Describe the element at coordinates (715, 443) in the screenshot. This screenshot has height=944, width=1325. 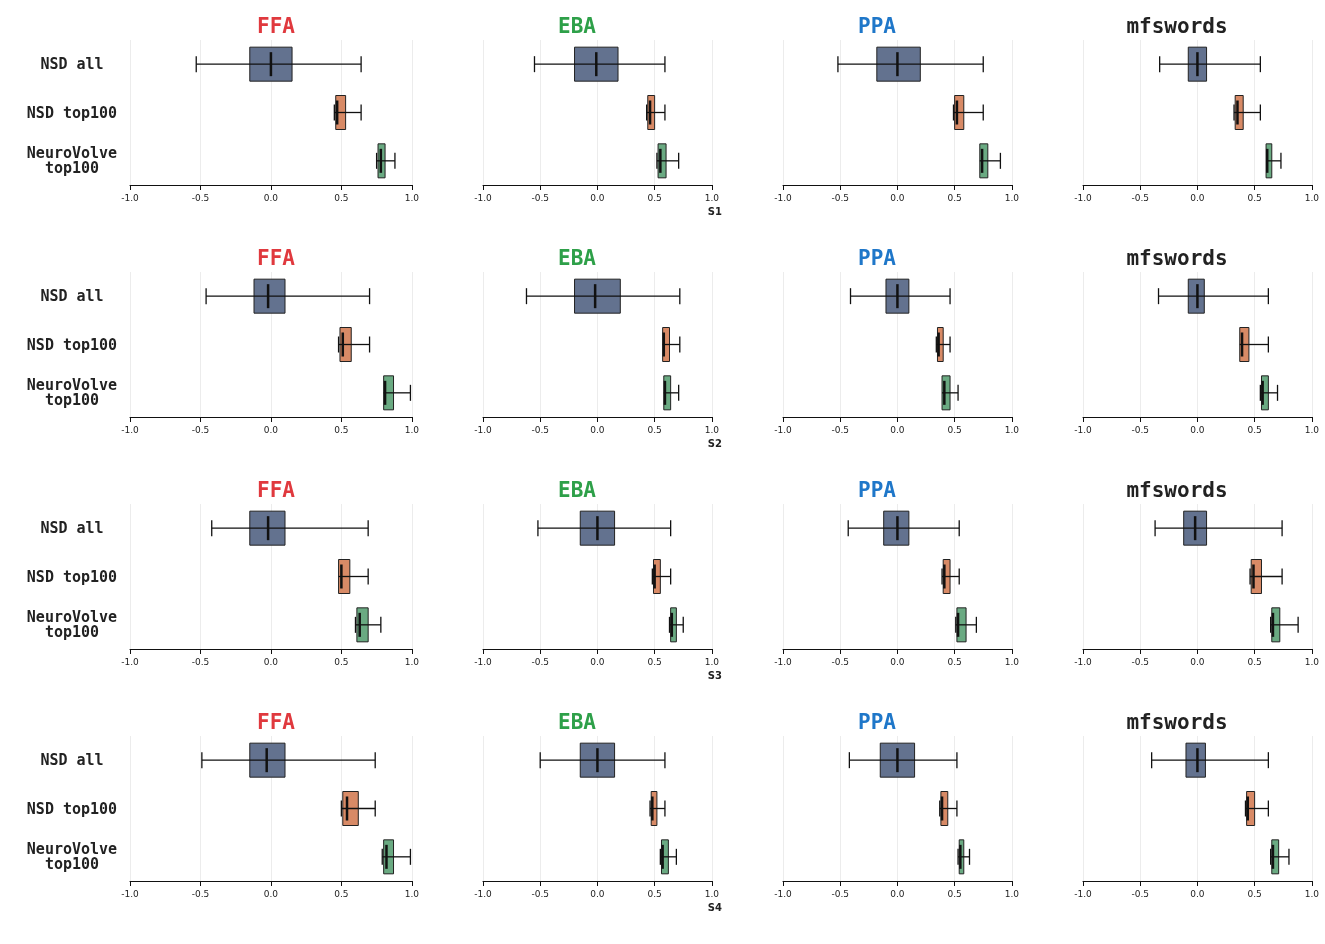
I see `x-axis-title: S2` at that location.